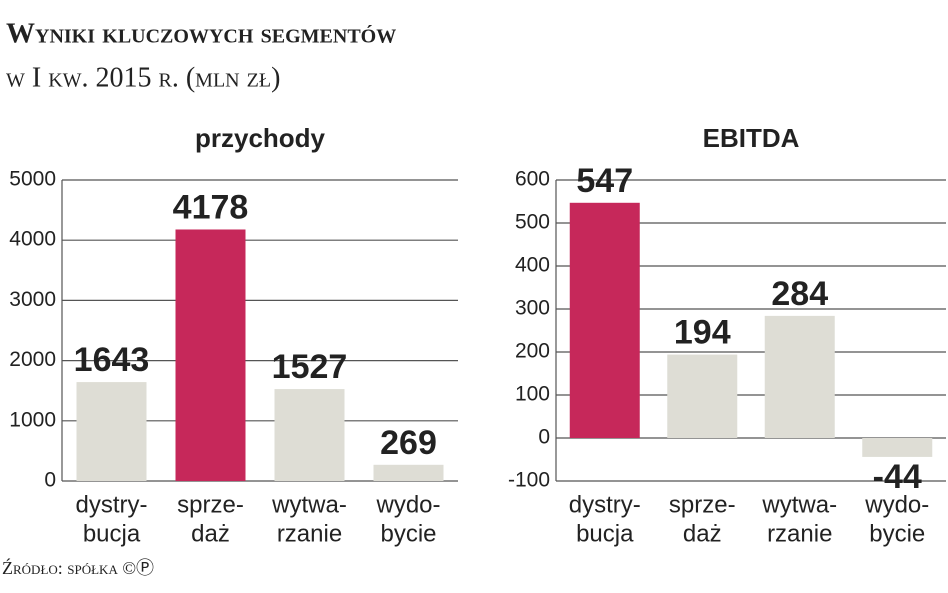 The width and height of the screenshot is (948, 593). I want to click on value-label: 194, so click(702, 333).